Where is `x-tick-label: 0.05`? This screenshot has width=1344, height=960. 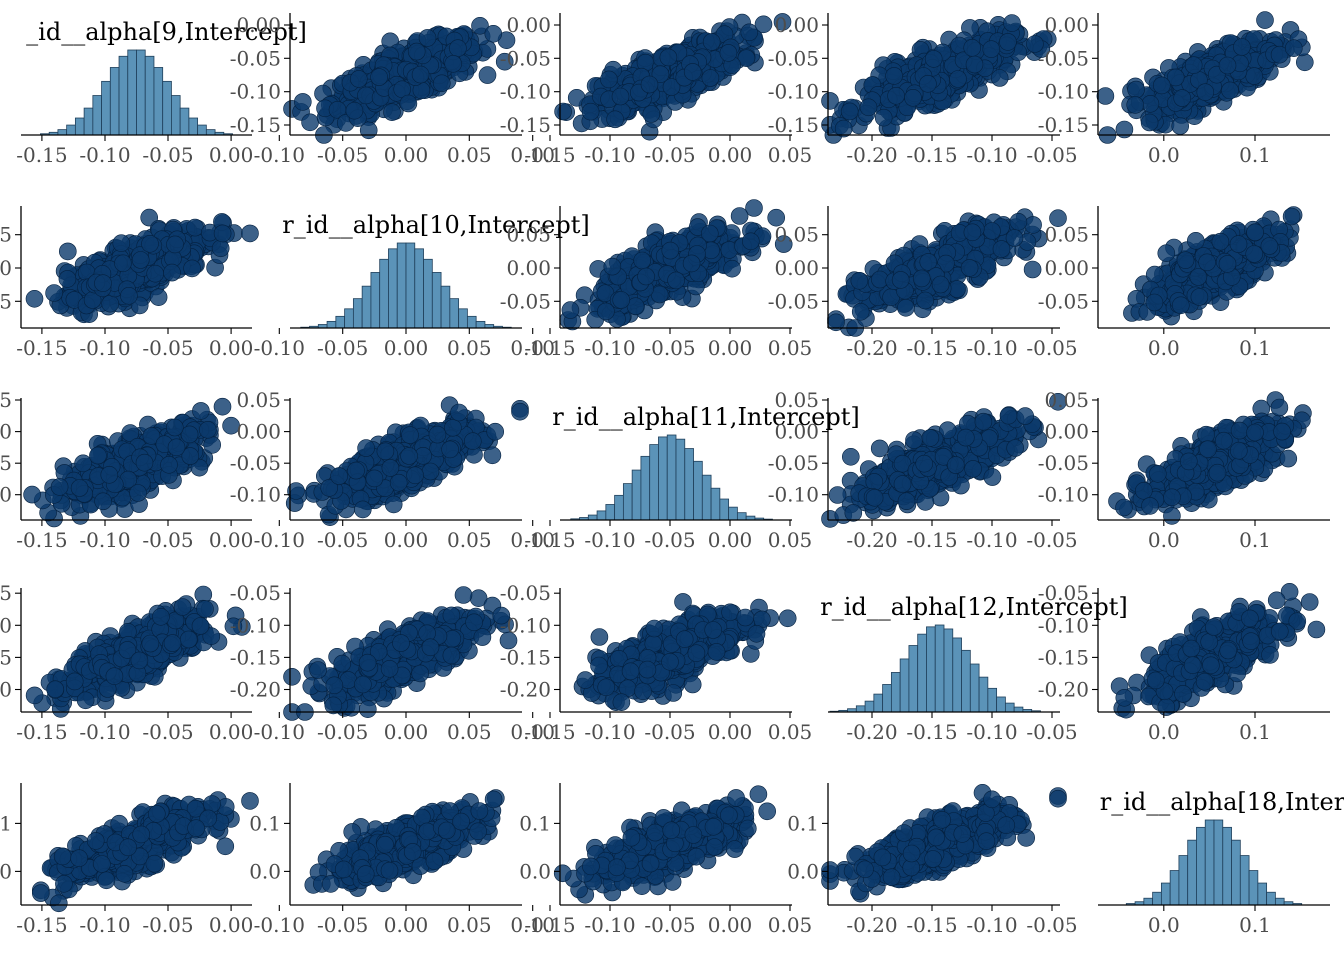
x-tick-label: 0.05 is located at coordinates (469, 348).